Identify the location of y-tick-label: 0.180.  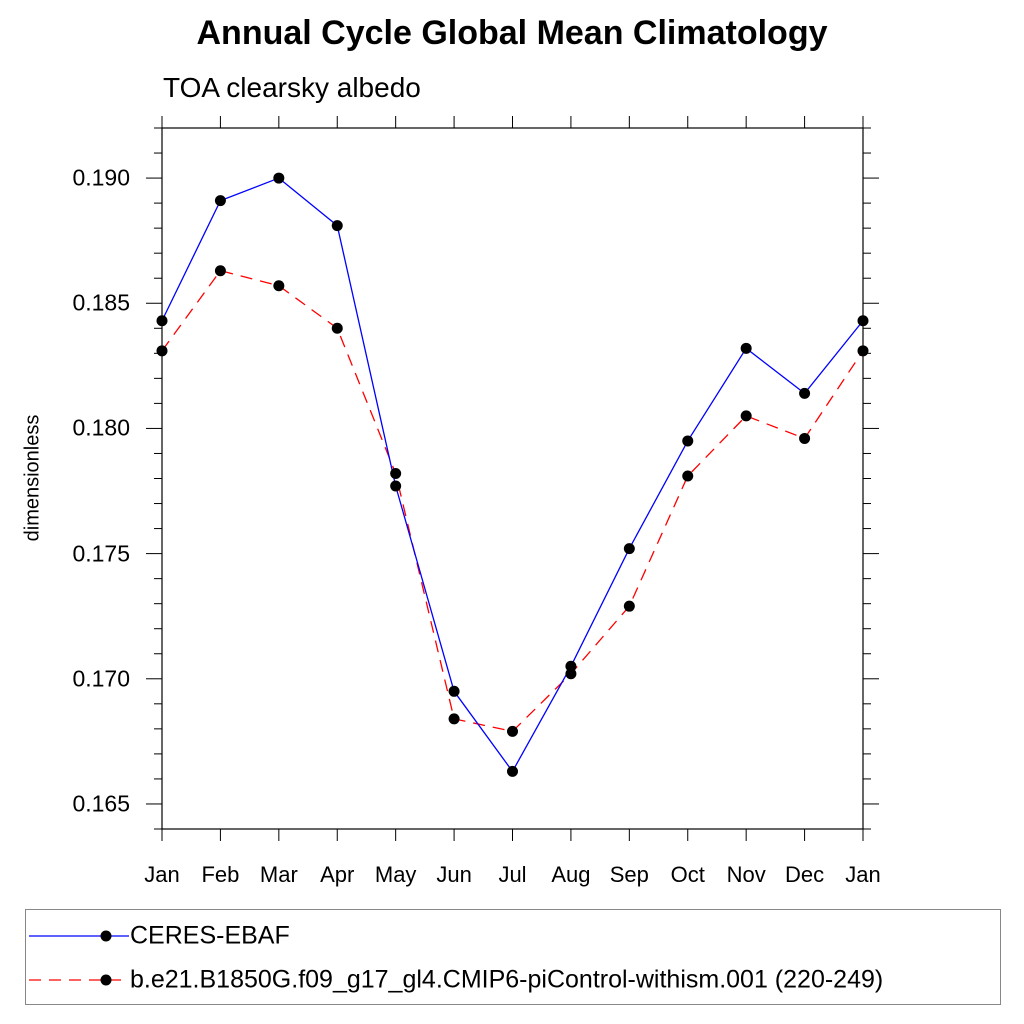
(101, 427).